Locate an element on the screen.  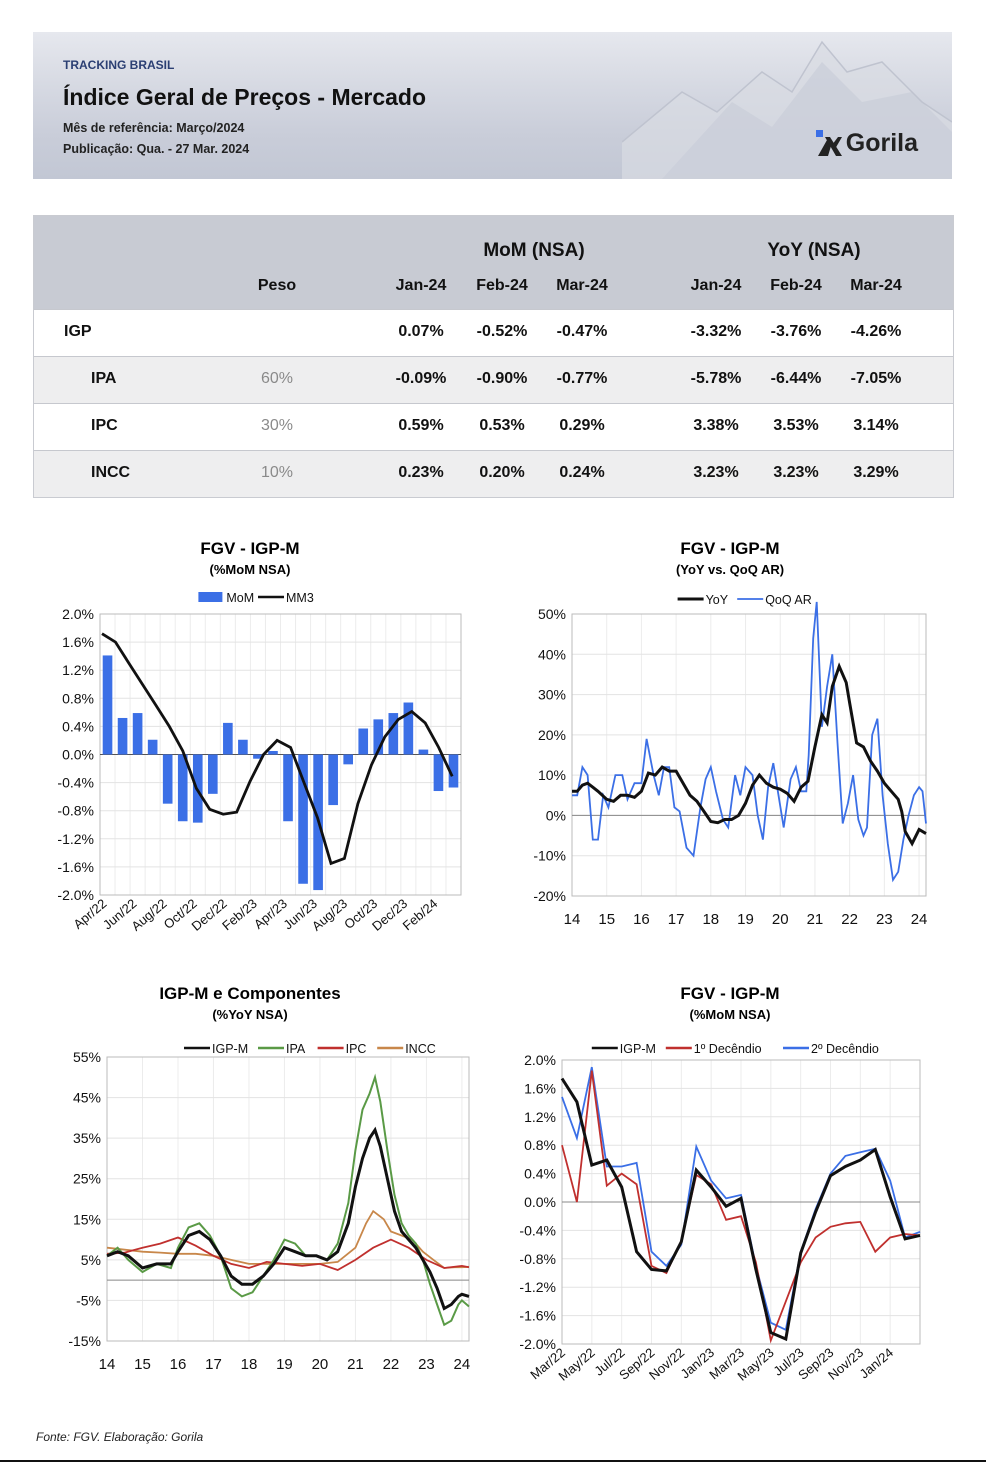
gorila-logo-icon is located at coordinates (828, 143).